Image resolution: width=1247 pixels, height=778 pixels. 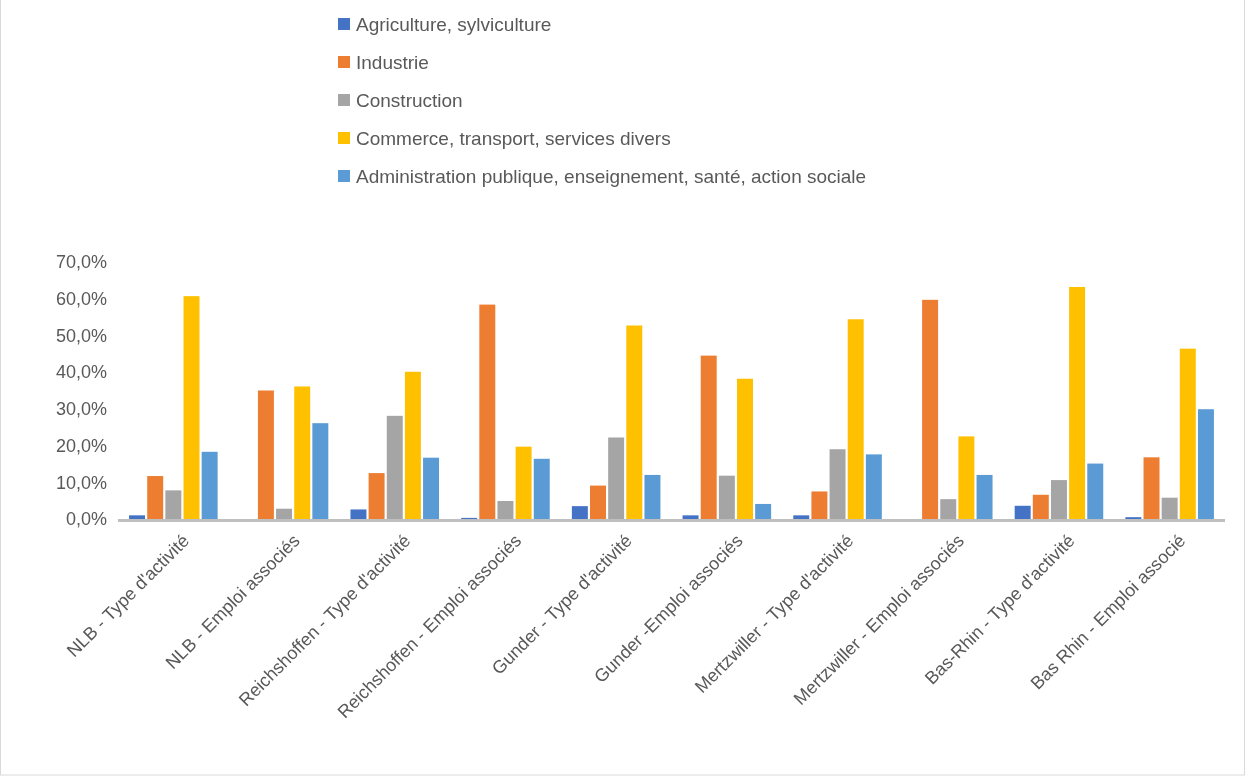 What do you see at coordinates (611, 176) in the screenshot?
I see `legend-label: Administration publique, enseignement, santé, action sociale` at bounding box center [611, 176].